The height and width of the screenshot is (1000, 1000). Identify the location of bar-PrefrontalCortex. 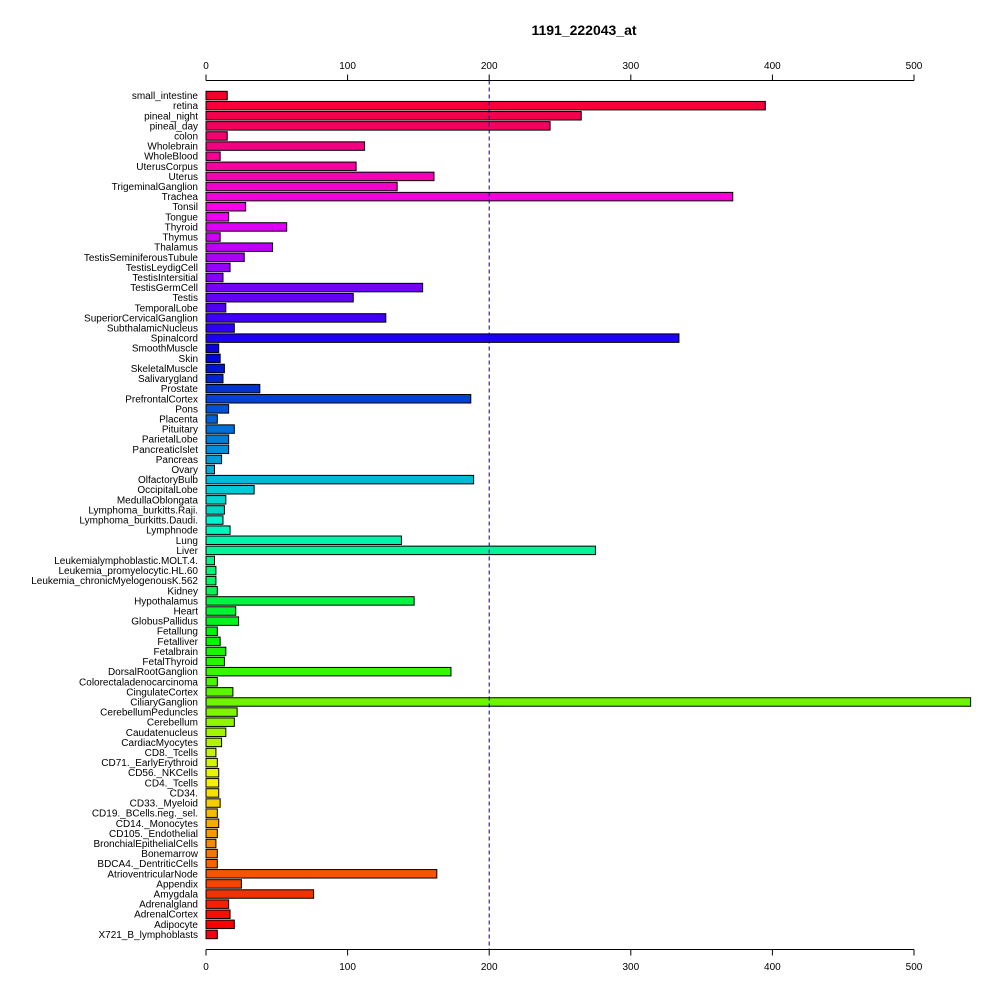
(338, 399).